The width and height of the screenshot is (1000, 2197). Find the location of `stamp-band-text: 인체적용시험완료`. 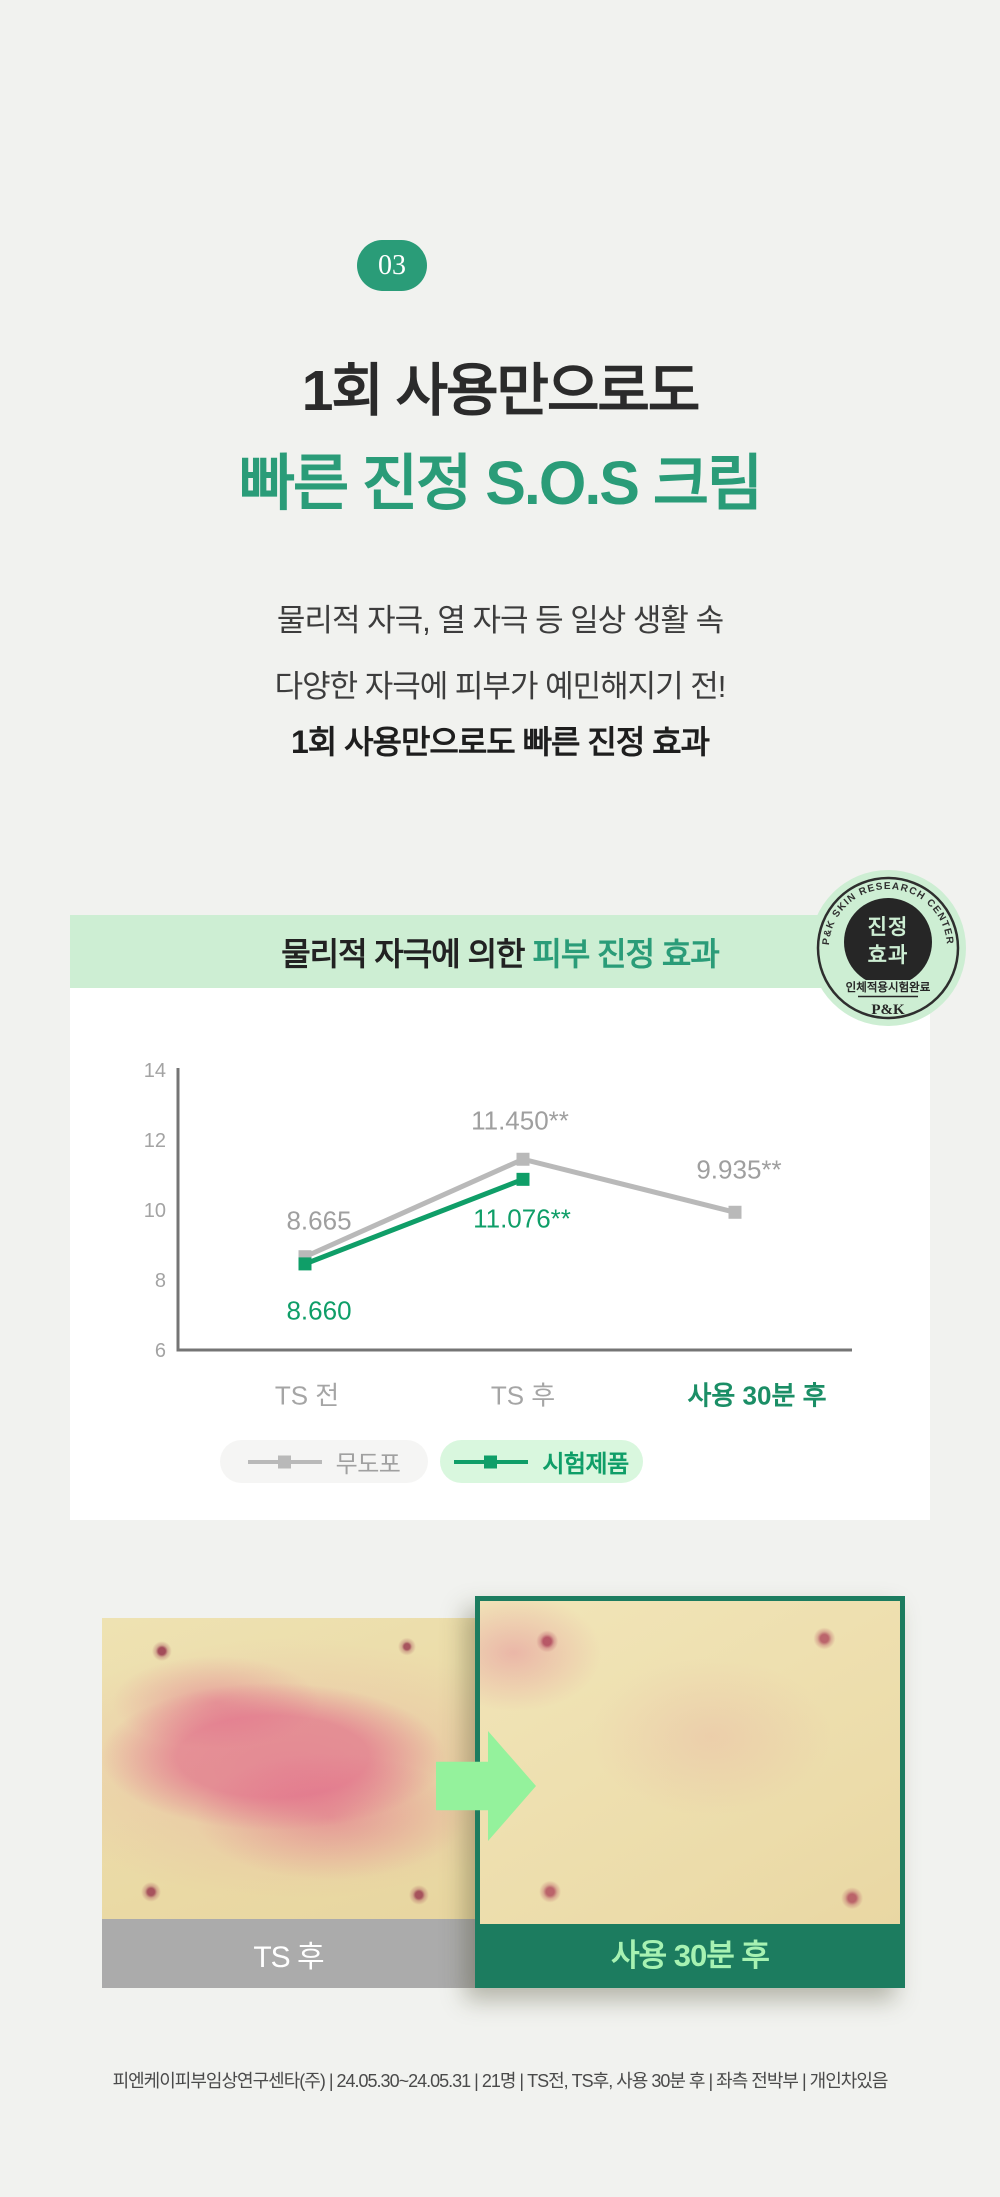

stamp-band-text: 인체적용시험완료 is located at coordinates (888, 987).